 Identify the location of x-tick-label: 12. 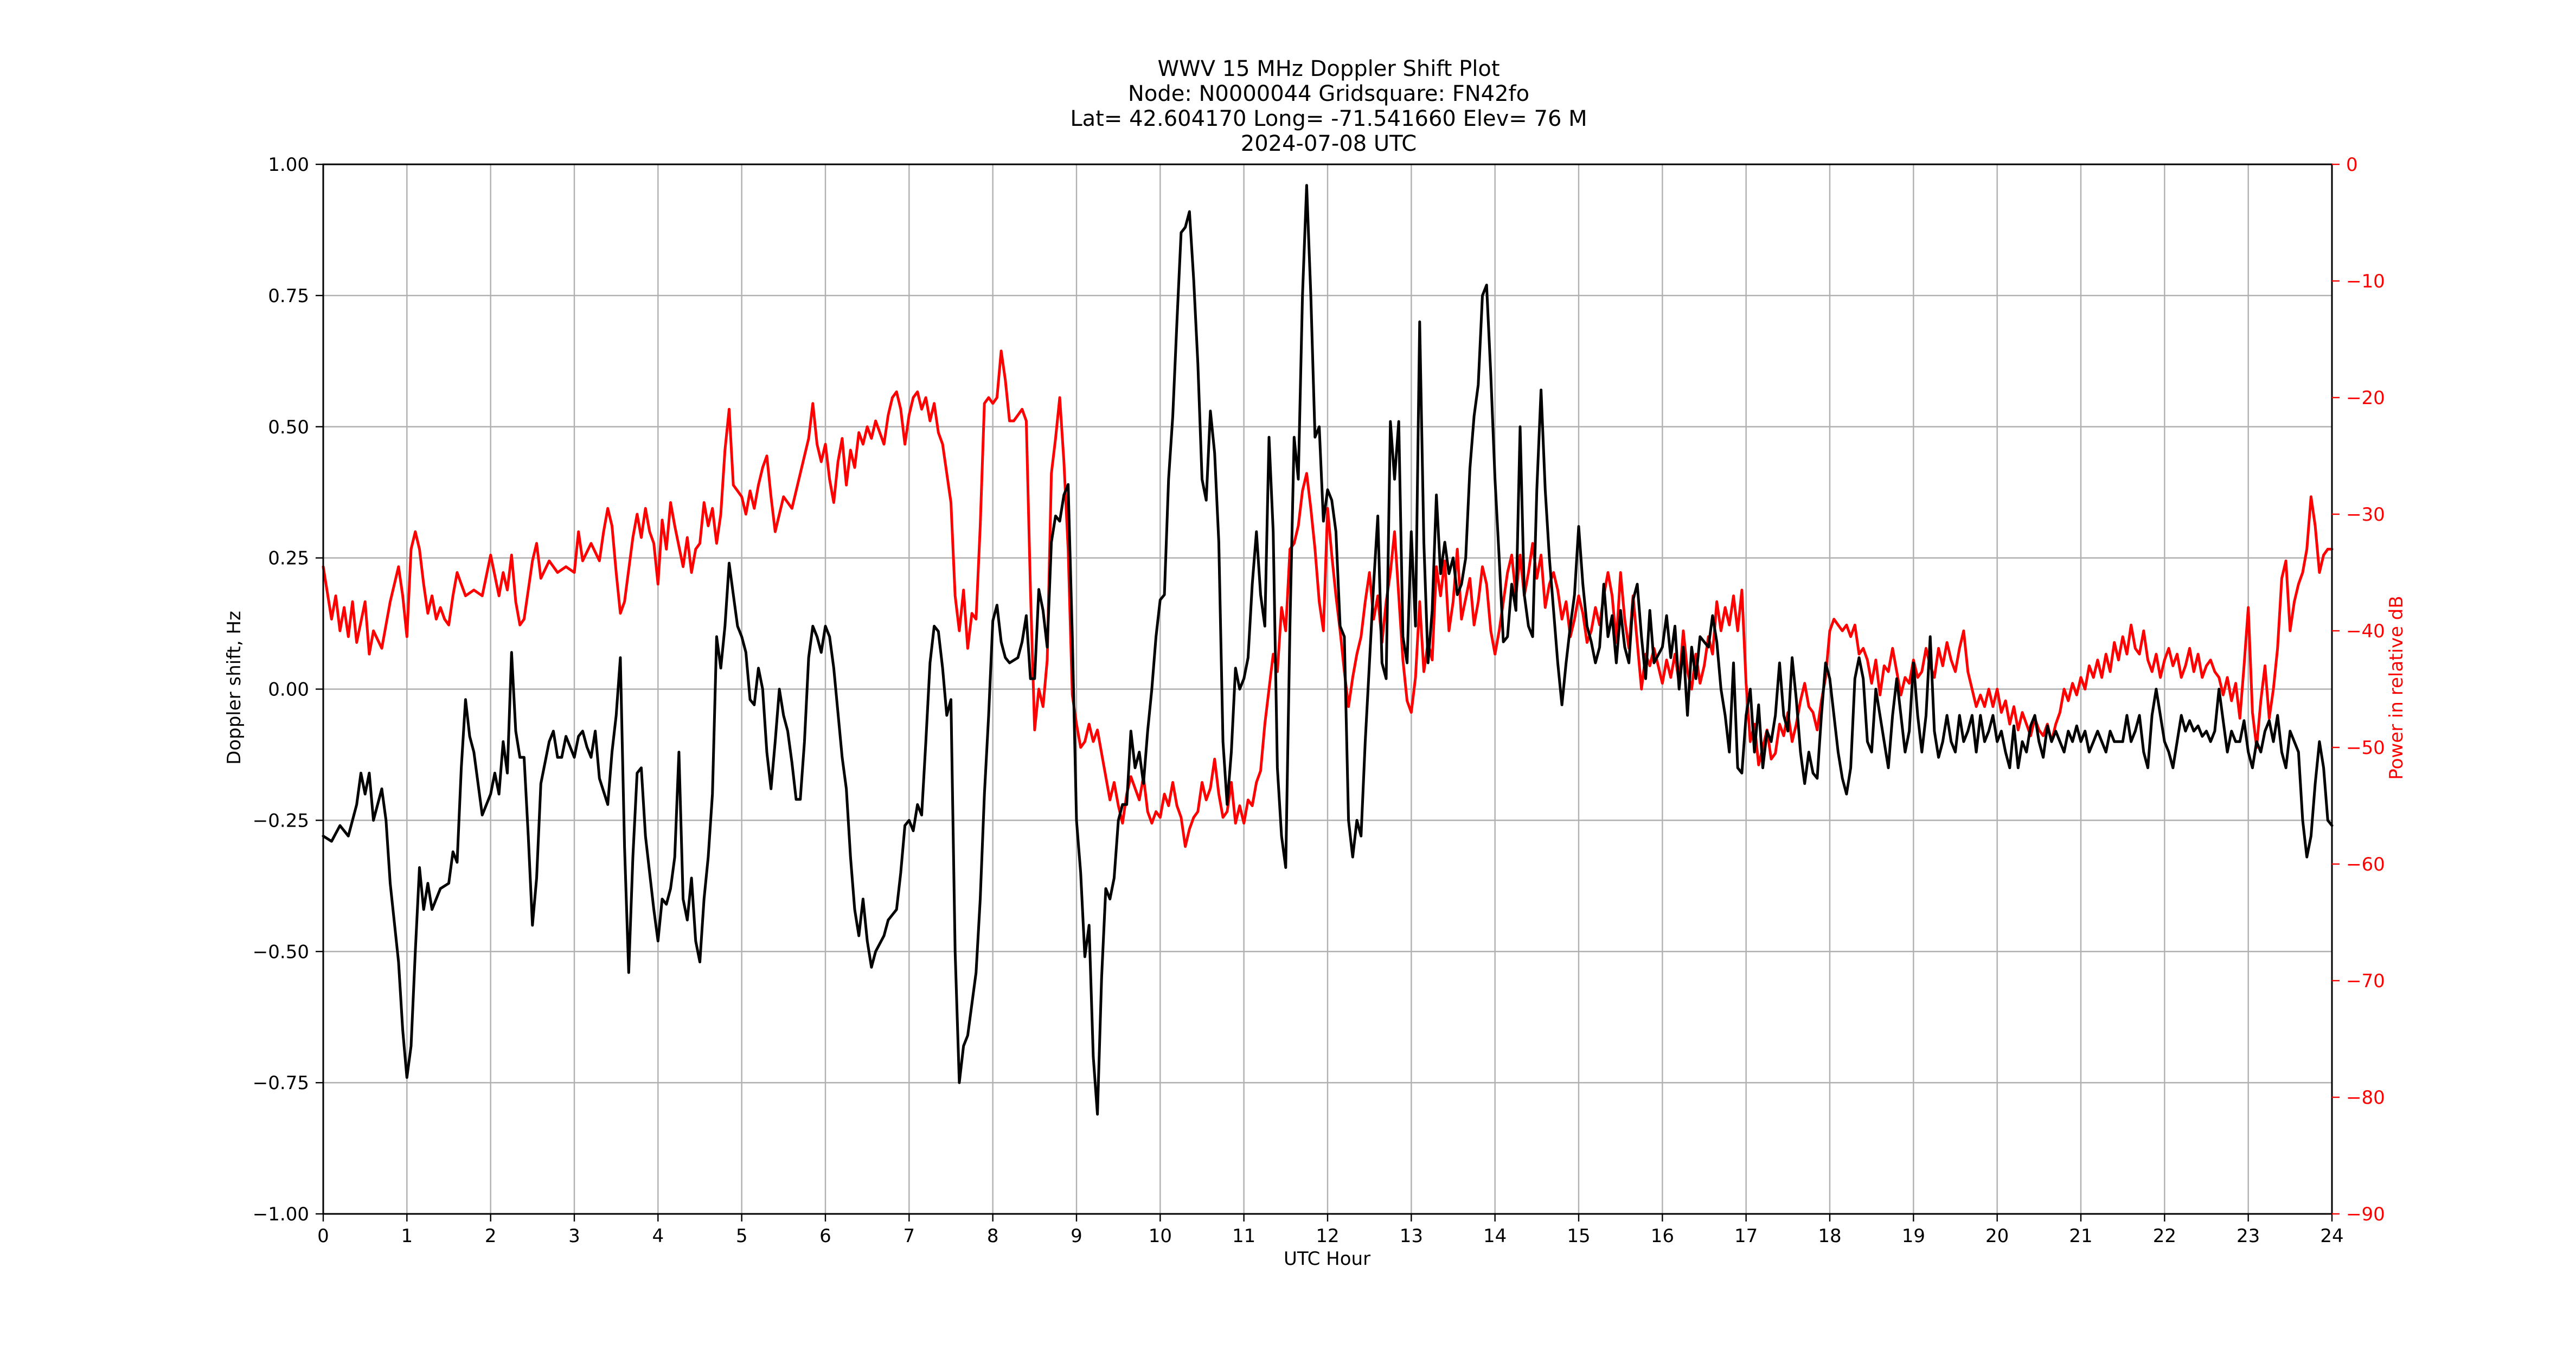
(1327, 1236).